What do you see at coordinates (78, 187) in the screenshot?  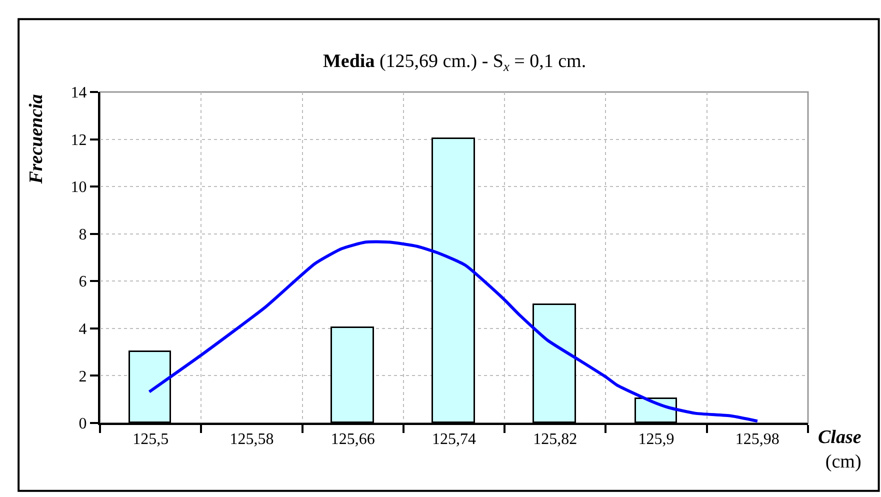 I see `y-tick-label: 10` at bounding box center [78, 187].